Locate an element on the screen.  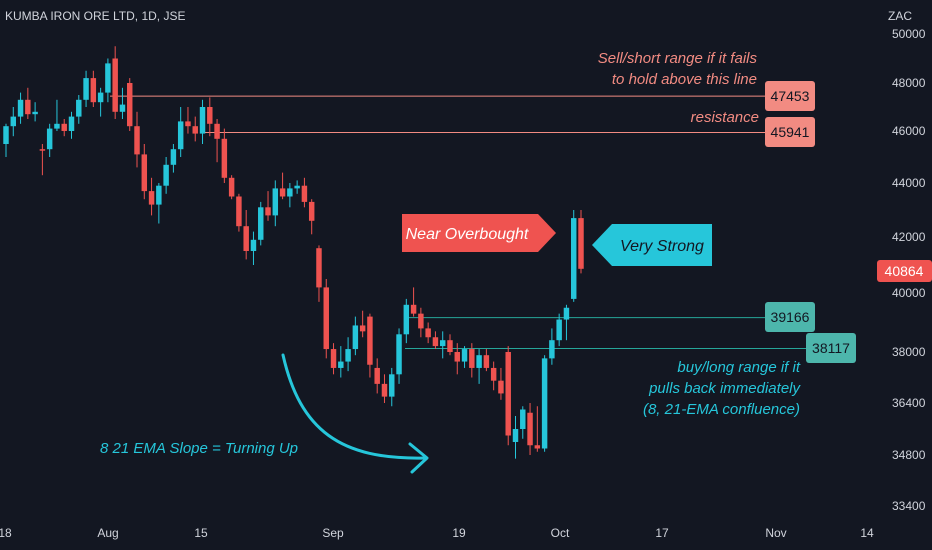
y-tick-label: 50000 is located at coordinates (909, 34).